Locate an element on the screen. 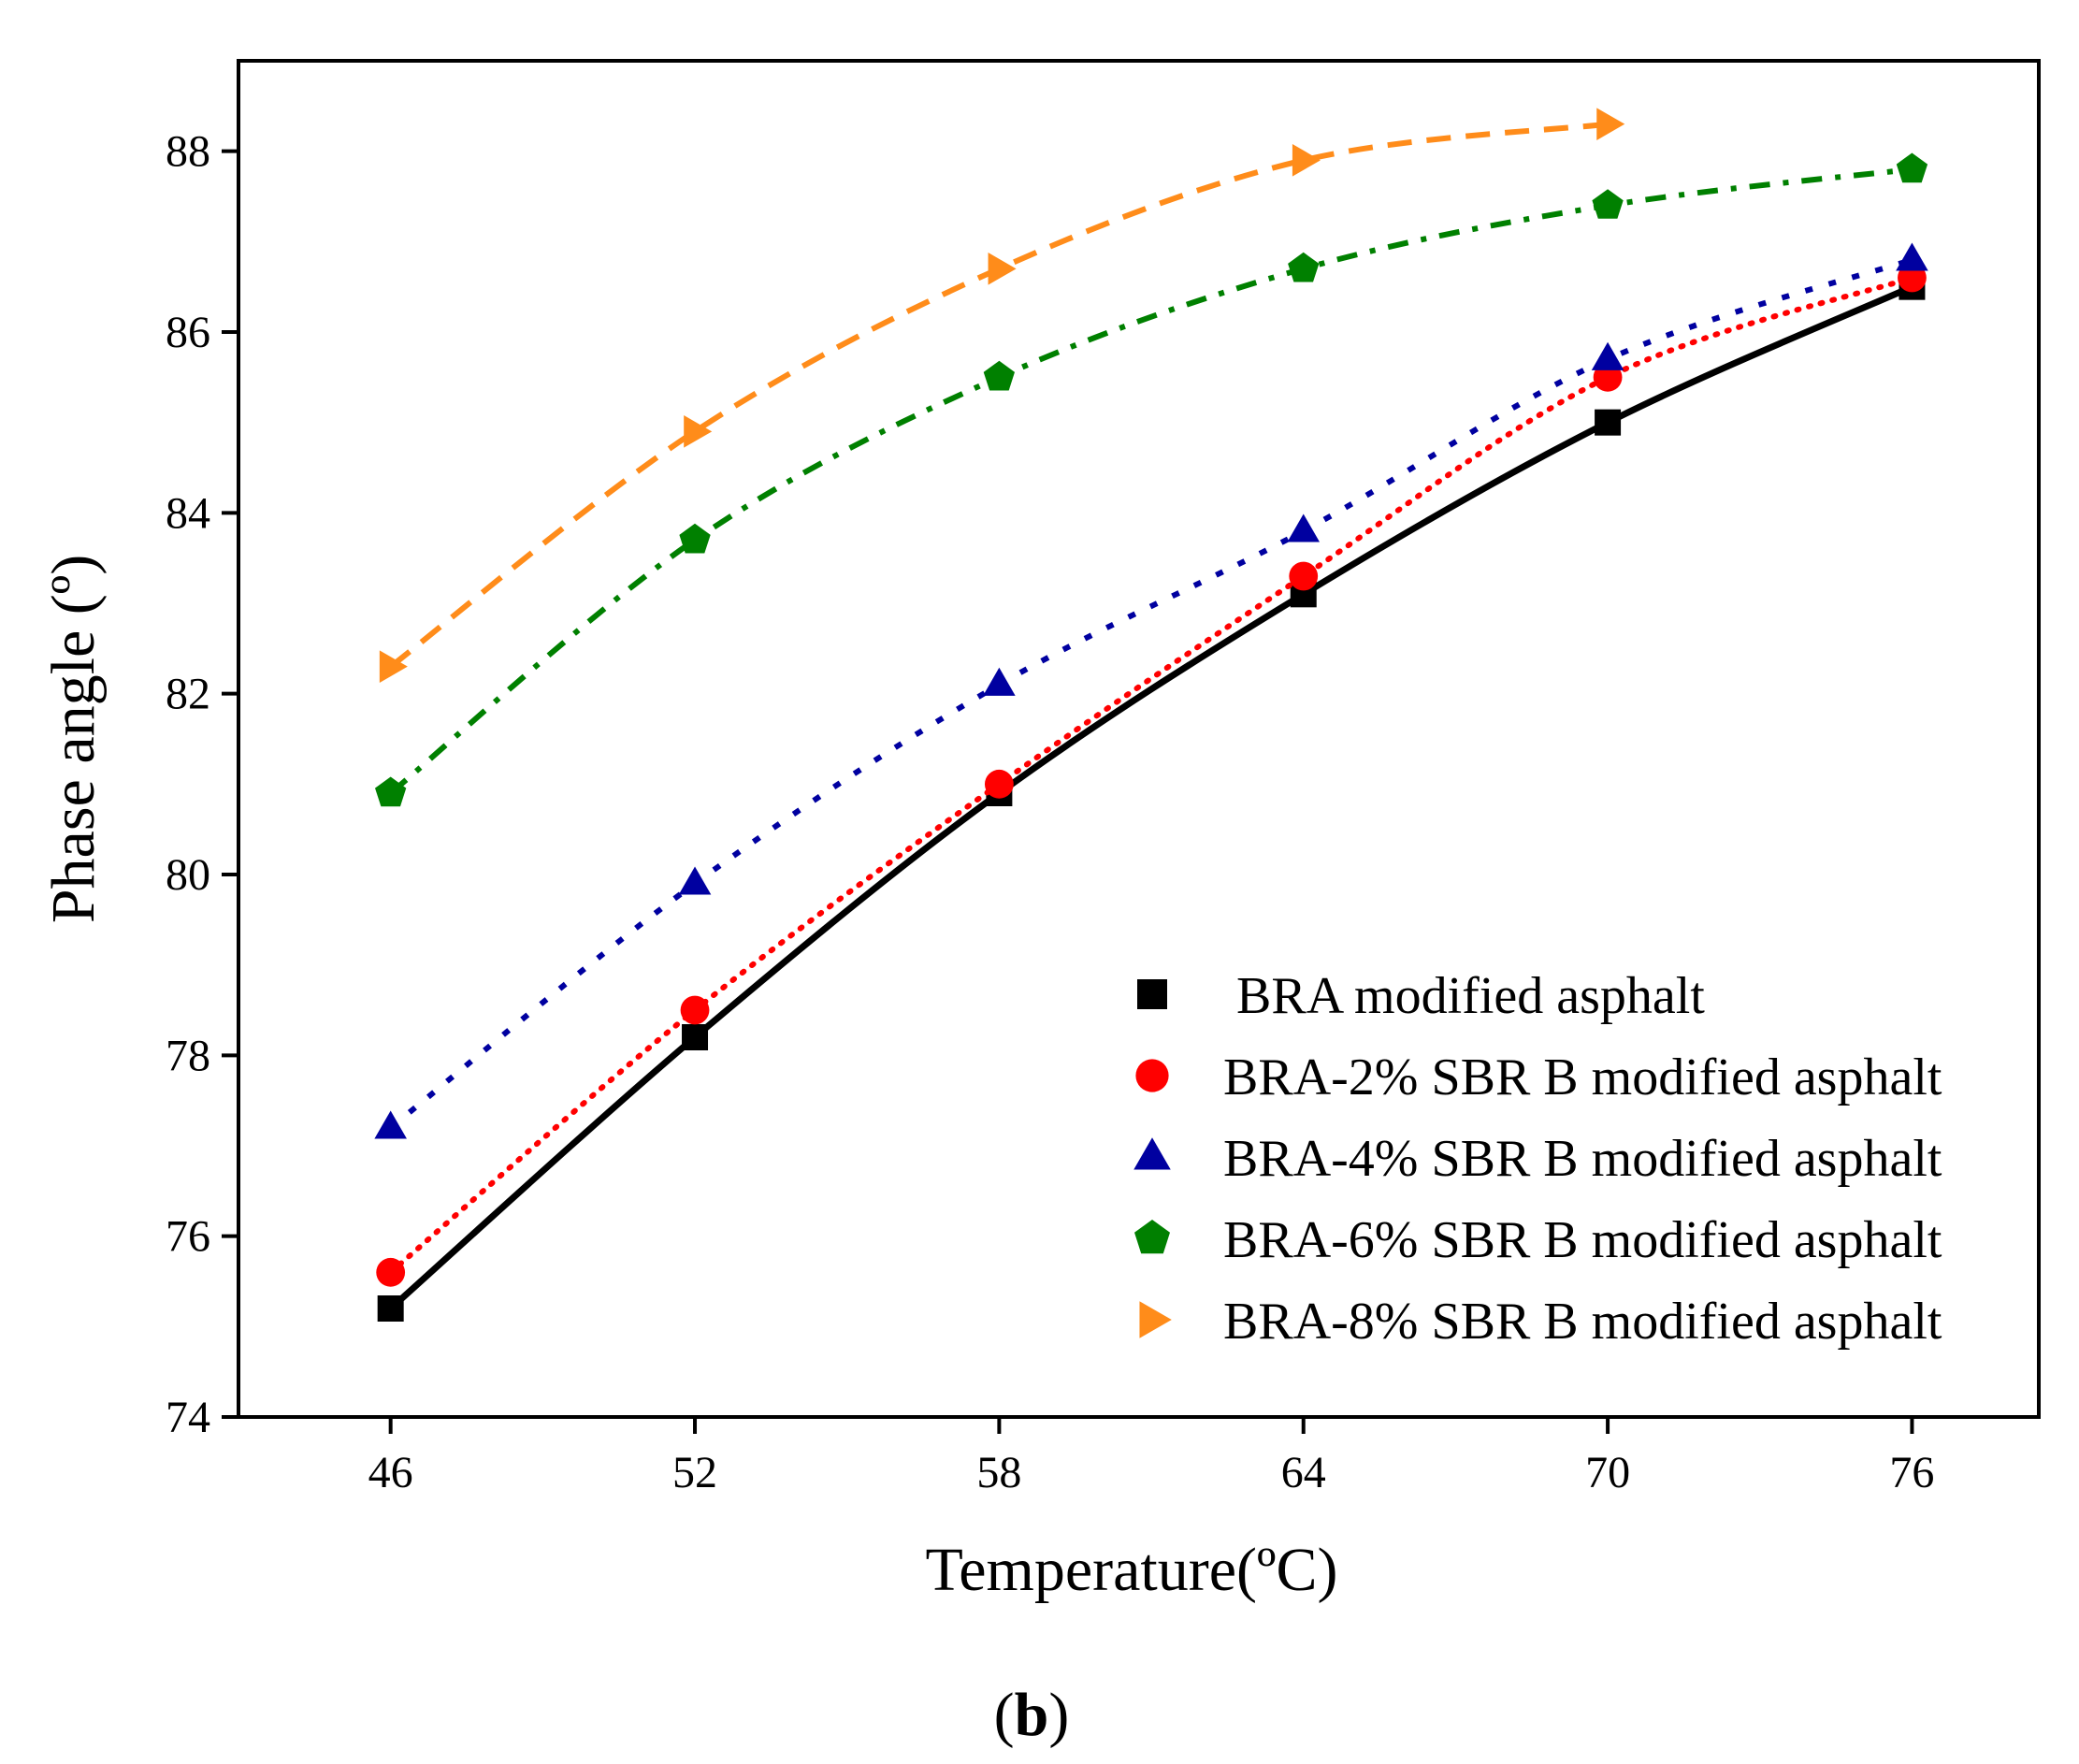  y-tick-label: 86 is located at coordinates (188, 332).